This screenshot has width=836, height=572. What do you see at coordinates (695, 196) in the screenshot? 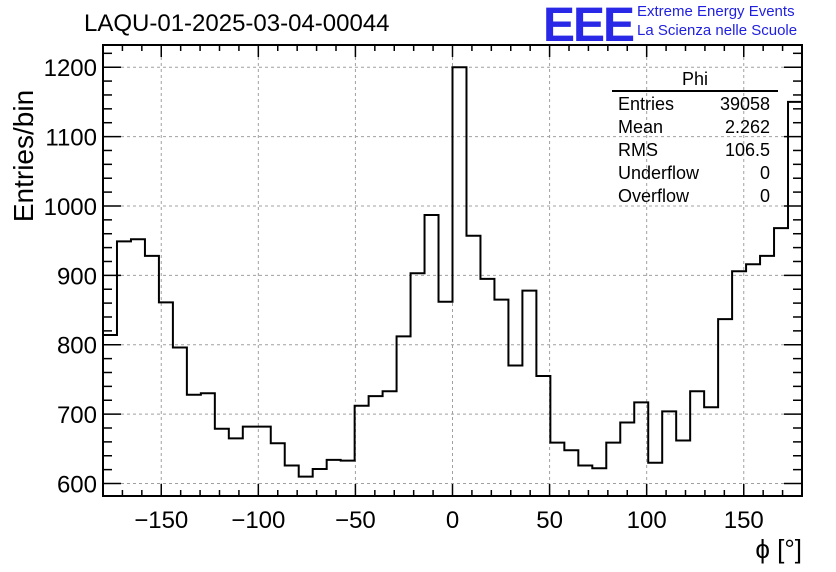
I see `stats-row-overflow: Overflow 0` at bounding box center [695, 196].